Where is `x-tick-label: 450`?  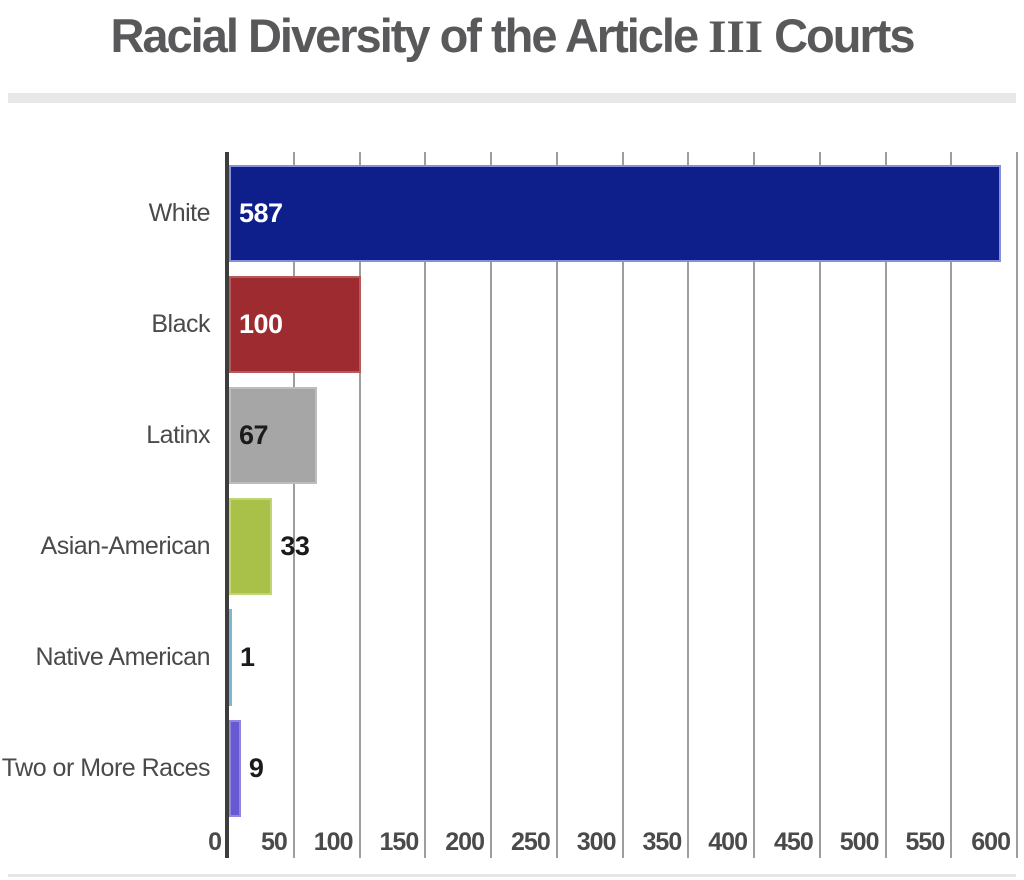
x-tick-label: 450 is located at coordinates (794, 842).